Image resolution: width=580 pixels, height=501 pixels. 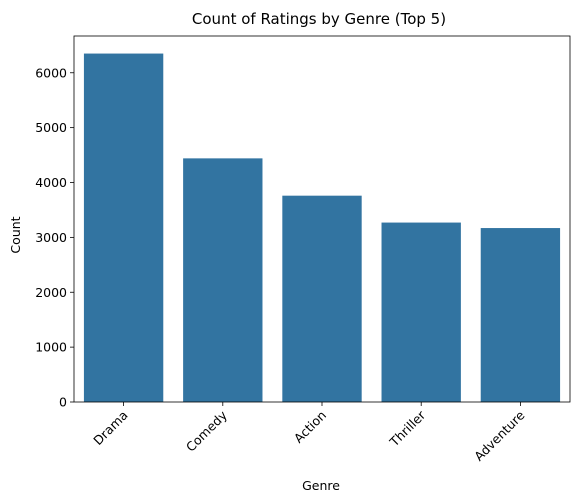 What do you see at coordinates (63, 402) in the screenshot?
I see `y-tick-label: 0` at bounding box center [63, 402].